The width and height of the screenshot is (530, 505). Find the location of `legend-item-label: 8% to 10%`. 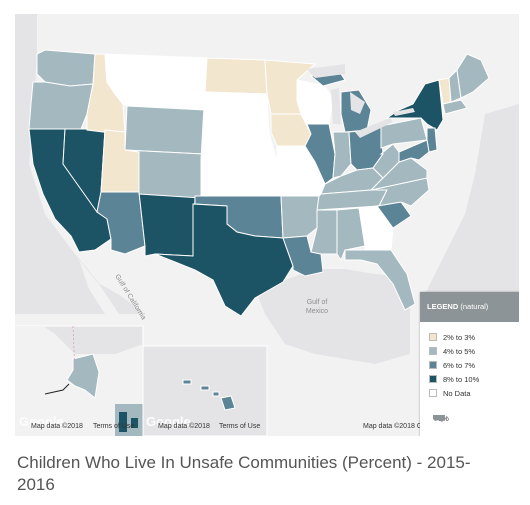

legend-item-label: 8% to 10% is located at coordinates (461, 379).